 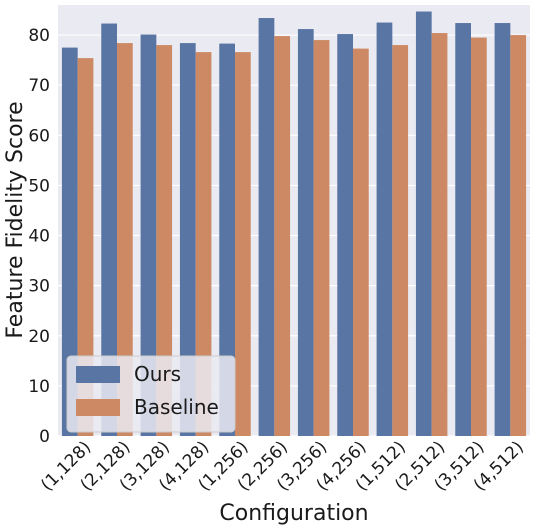 I want to click on y-tick-labels: 0 10 20 30 40 50 60 70 80, so click(x=39, y=236).